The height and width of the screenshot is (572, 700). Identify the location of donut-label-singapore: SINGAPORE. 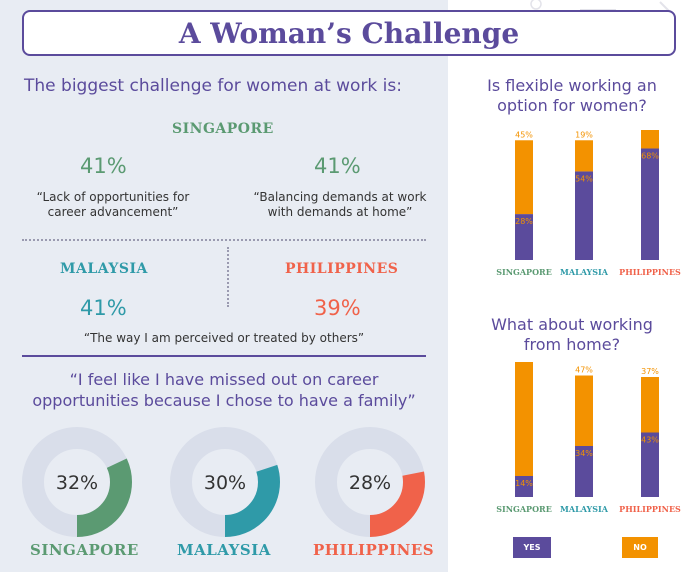
(84, 550).